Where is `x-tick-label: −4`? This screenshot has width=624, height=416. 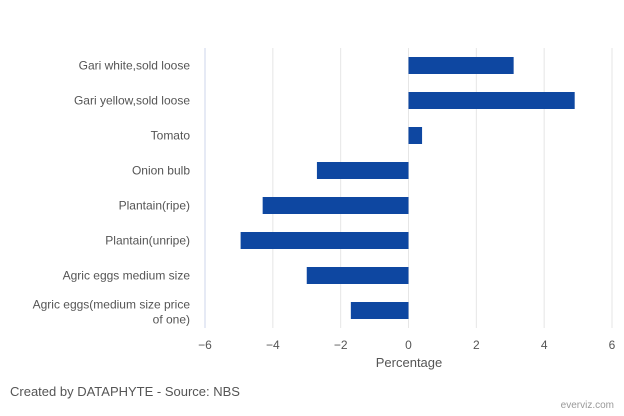 x-tick-label: −4 is located at coordinates (273, 345).